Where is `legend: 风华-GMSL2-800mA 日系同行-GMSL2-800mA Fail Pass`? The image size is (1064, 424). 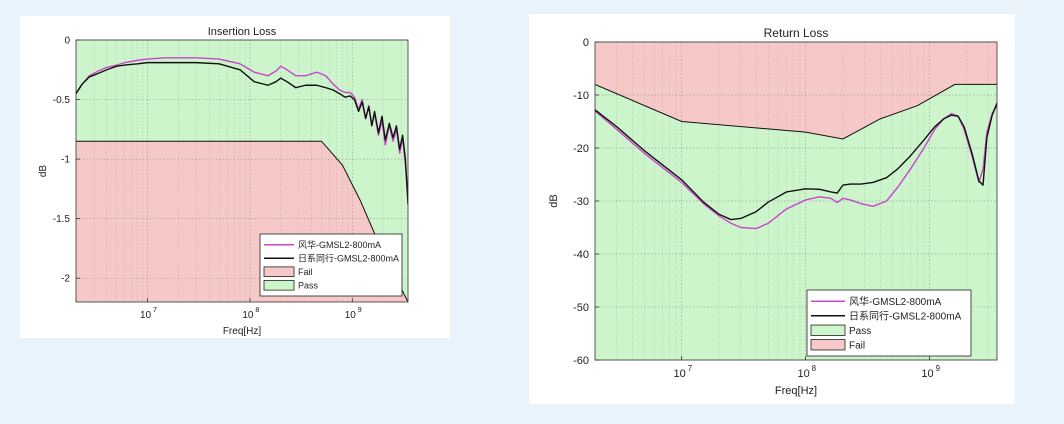
legend: 风华-GMSL2-800mA 日系同行-GMSL2-800mA Fail Pass is located at coordinates (331, 265).